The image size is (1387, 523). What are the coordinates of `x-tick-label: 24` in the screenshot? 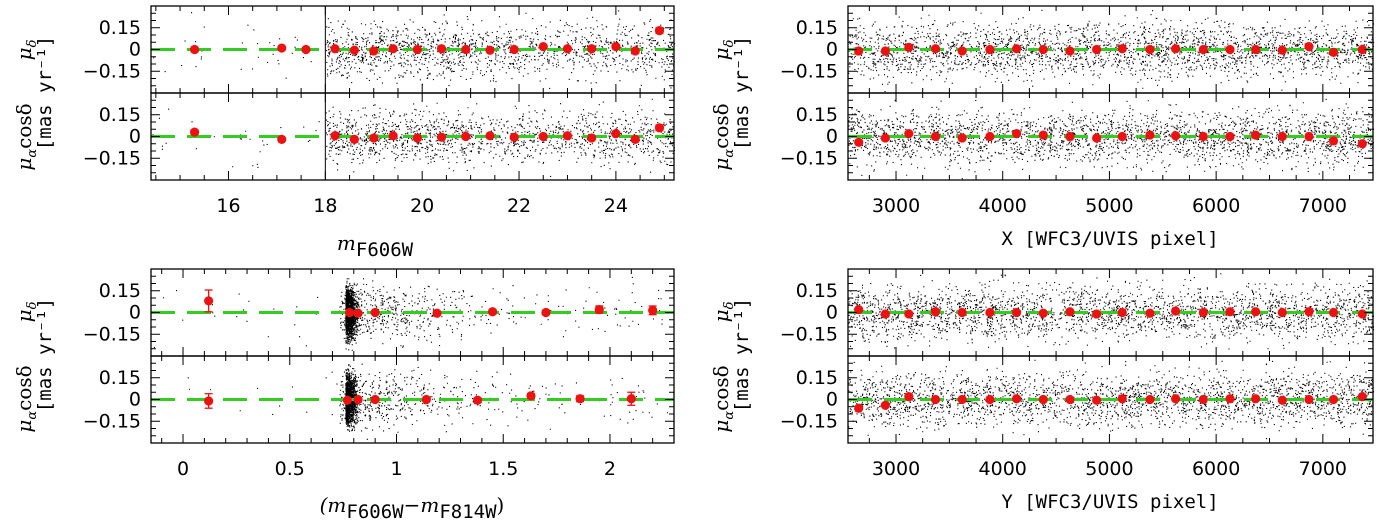 It's located at (616, 206).